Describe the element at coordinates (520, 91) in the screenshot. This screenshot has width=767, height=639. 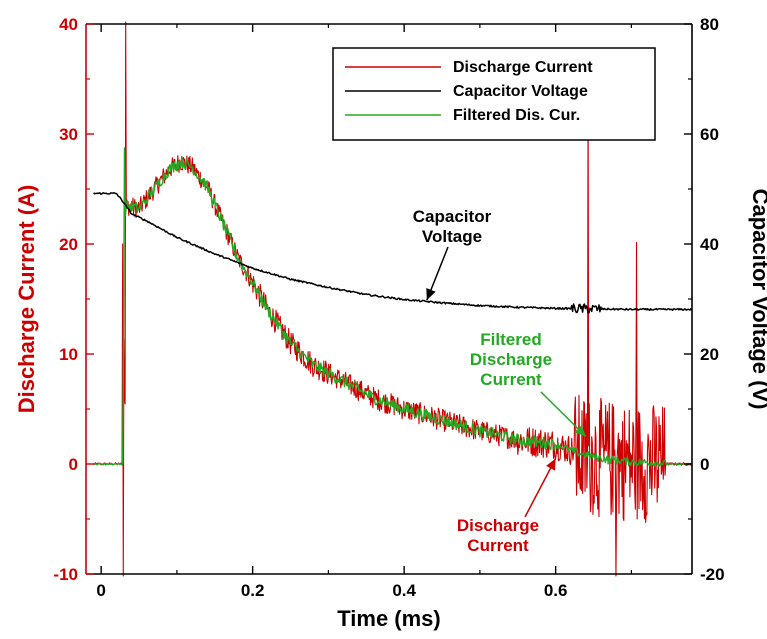
I see `legend-label: Capacitor Voltage` at that location.